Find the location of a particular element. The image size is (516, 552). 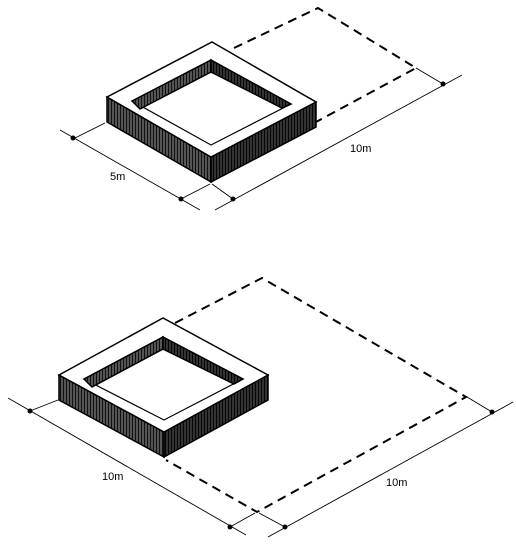

top-depth-tick-left is located at coordinates (233, 199).